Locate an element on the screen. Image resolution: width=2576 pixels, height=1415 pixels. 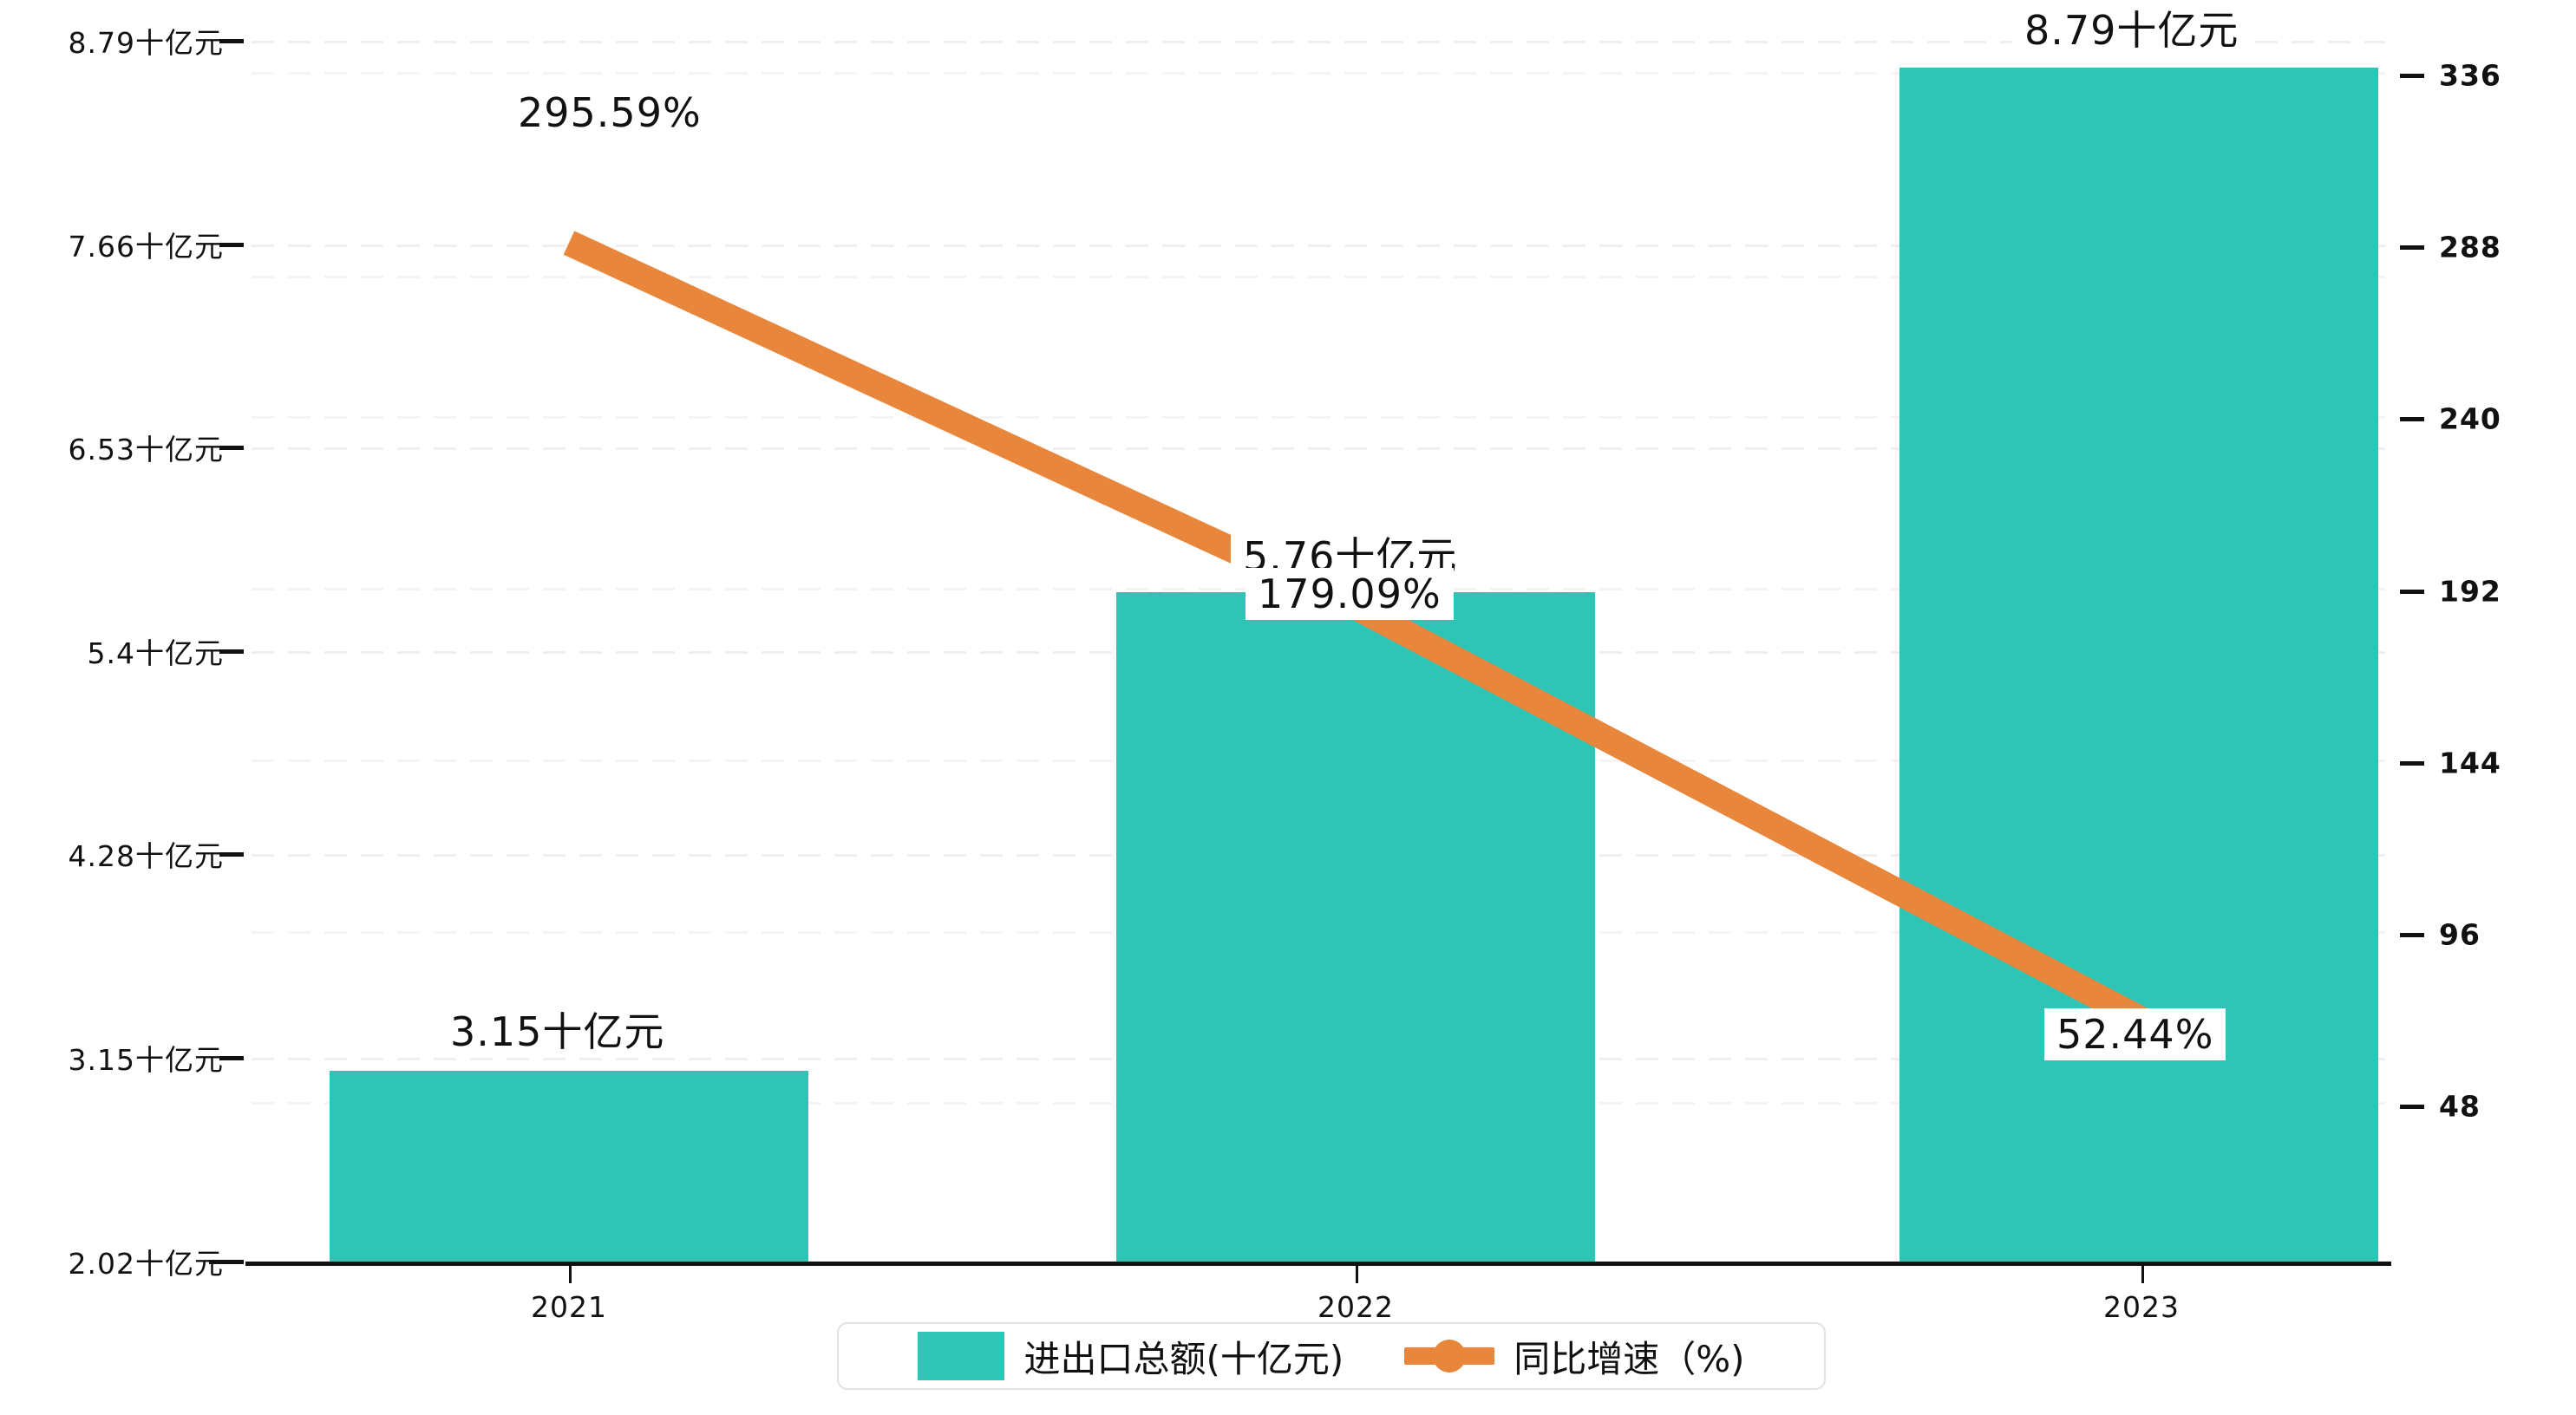
y-left-label: 2.02十亿元 is located at coordinates (146, 1264).